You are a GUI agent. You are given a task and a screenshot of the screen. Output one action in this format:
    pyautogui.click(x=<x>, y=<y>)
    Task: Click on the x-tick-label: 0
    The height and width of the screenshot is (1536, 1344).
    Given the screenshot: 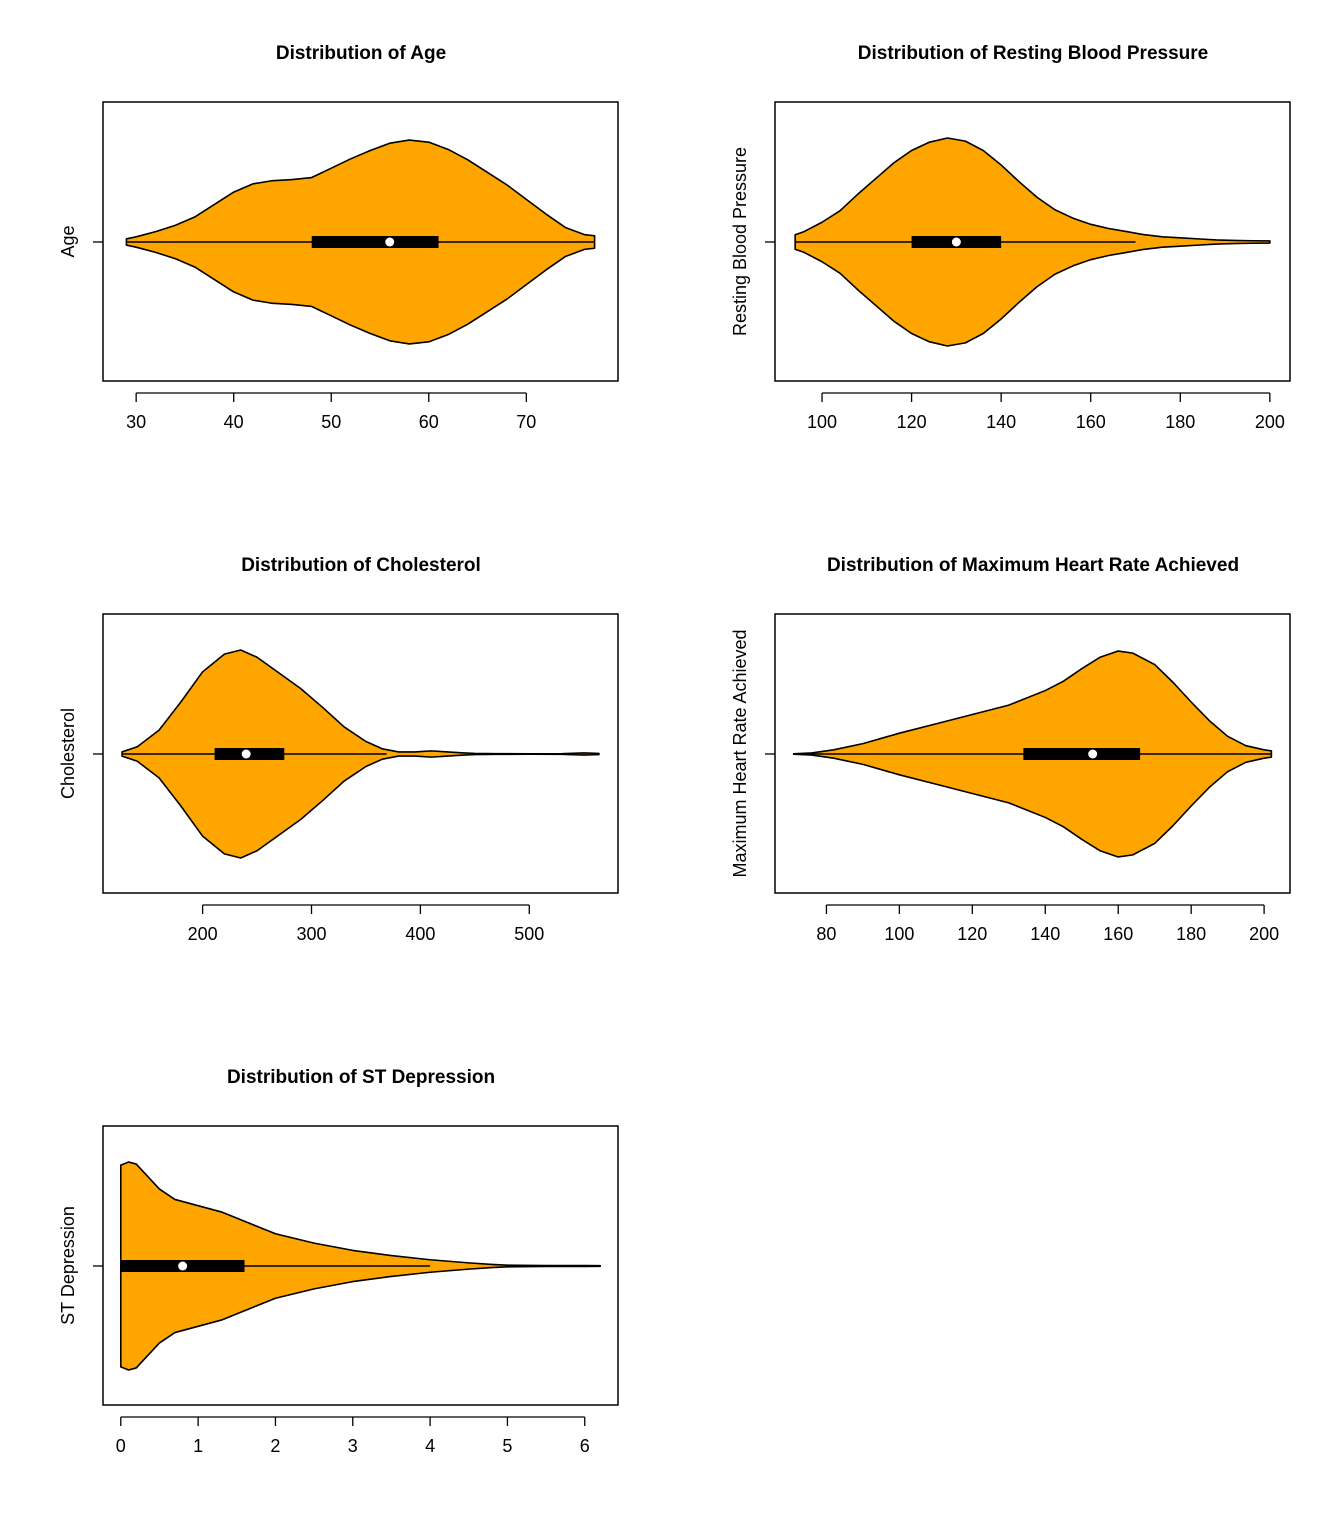 What is the action you would take?
    pyautogui.click(x=121, y=1446)
    